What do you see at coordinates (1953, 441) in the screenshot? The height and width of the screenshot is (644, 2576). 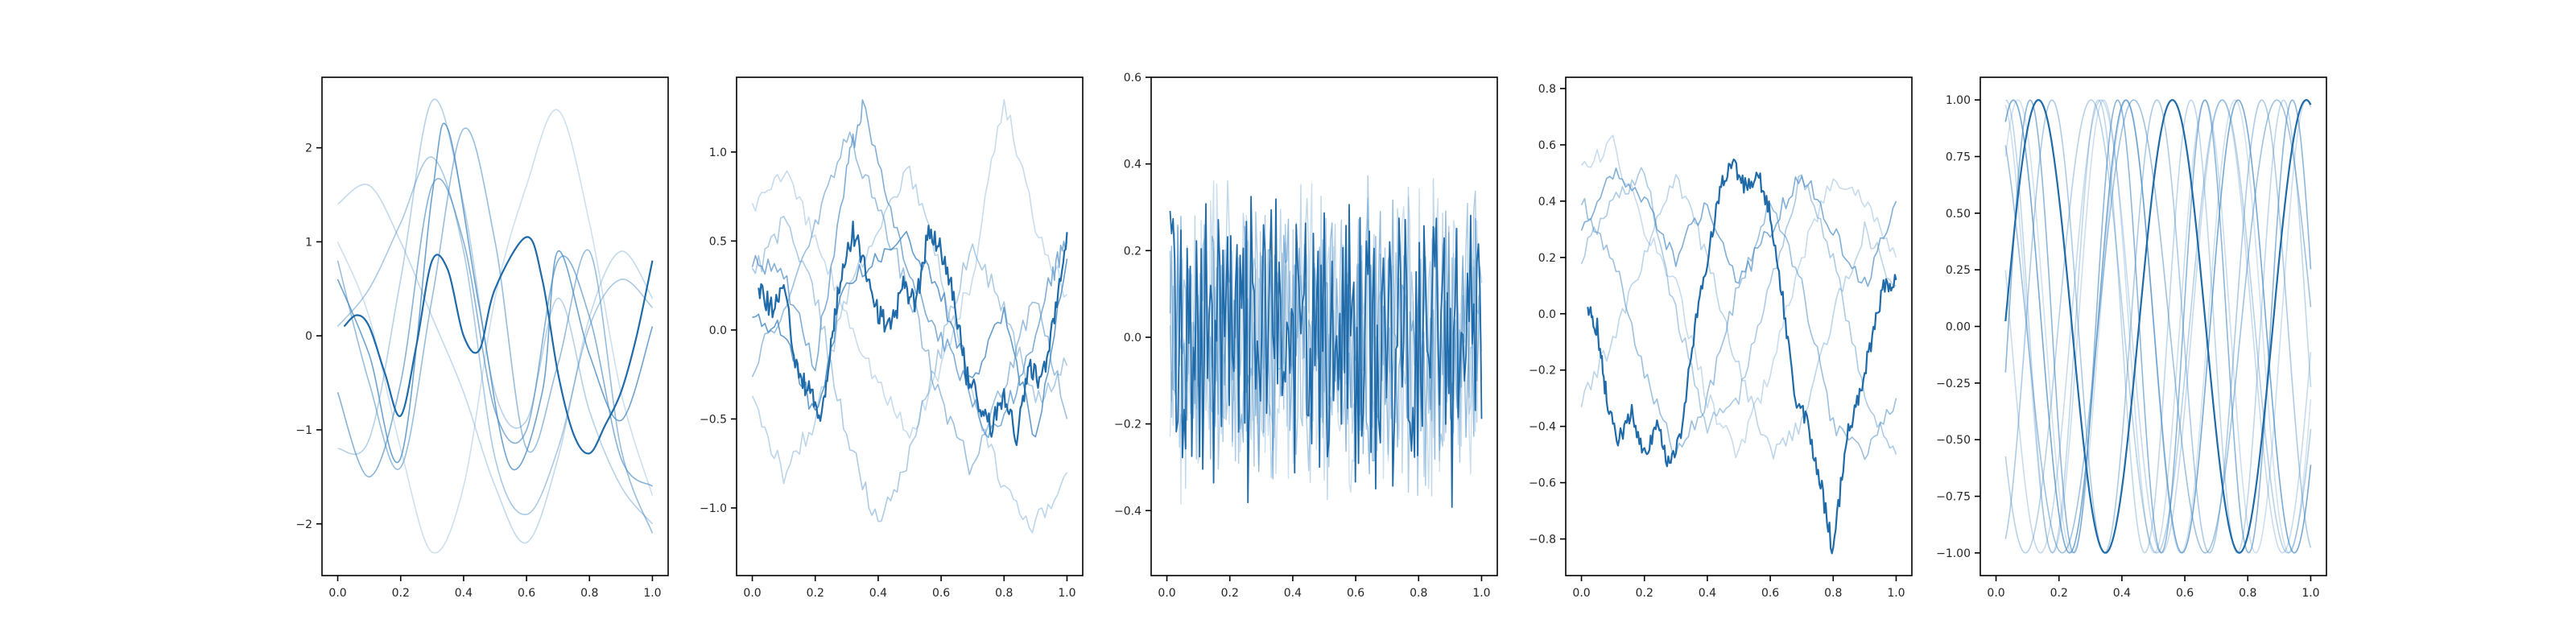 I see `y-tick-label: −0.50` at bounding box center [1953, 441].